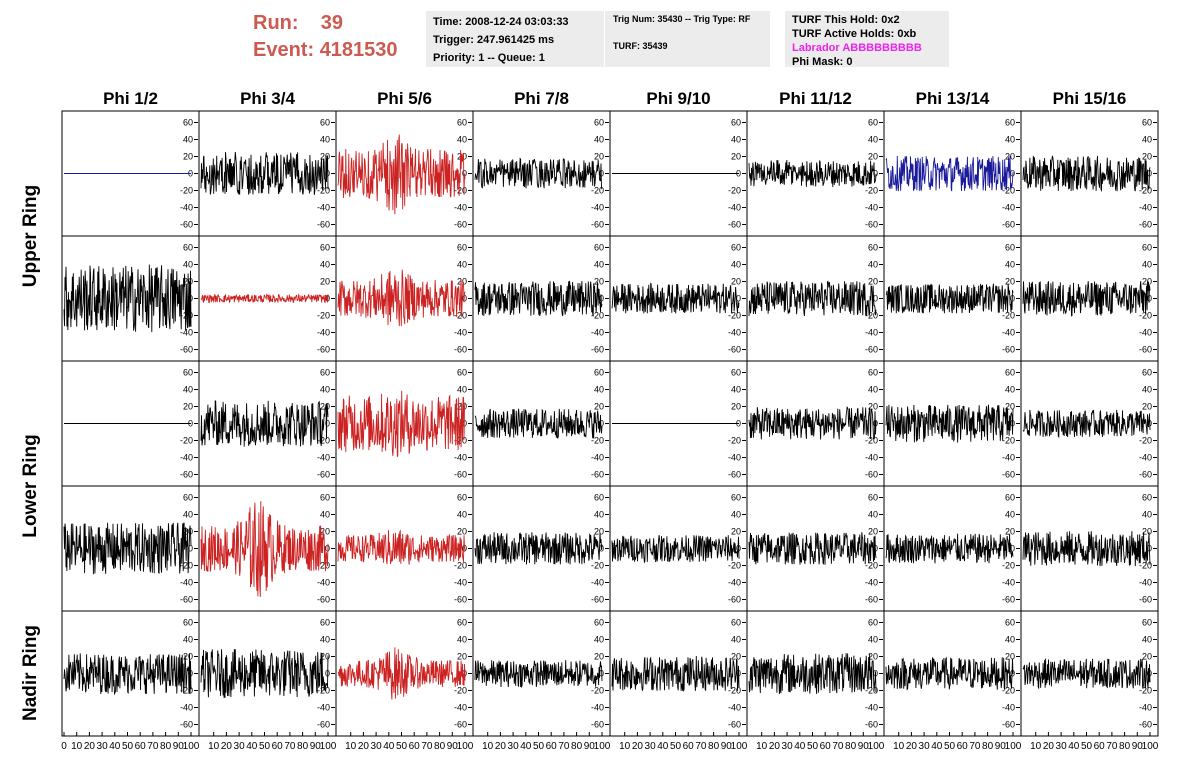  Describe the element at coordinates (678, 548) in the screenshot. I see `cell-frame` at that location.